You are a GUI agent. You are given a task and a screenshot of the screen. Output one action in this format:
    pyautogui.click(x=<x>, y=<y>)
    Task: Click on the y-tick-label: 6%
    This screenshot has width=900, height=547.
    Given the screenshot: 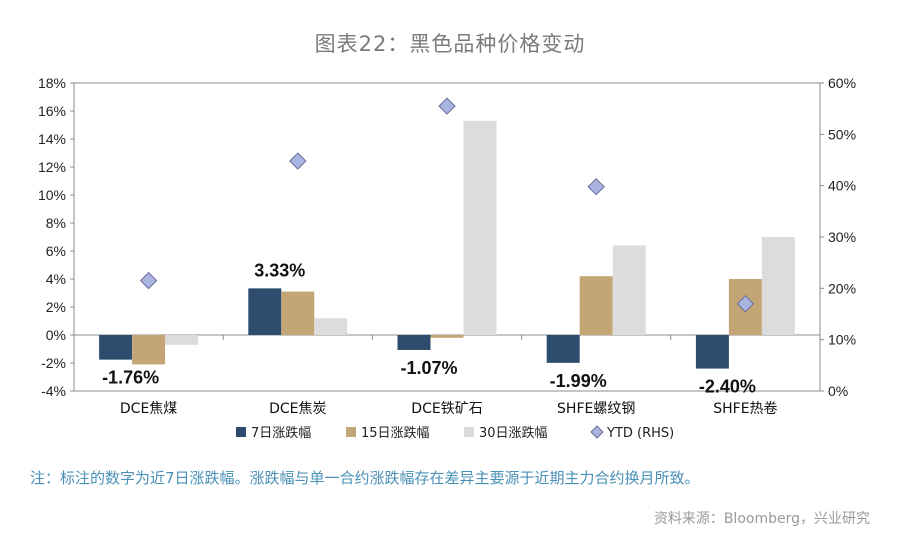 What is the action you would take?
    pyautogui.click(x=56, y=251)
    